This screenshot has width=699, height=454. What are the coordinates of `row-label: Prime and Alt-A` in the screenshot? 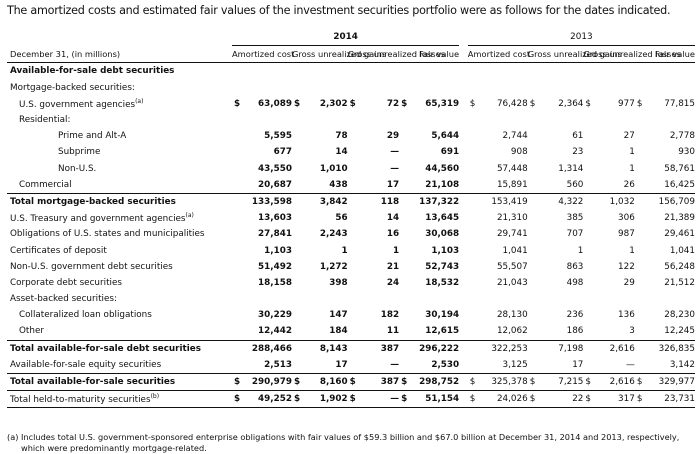 It's located at (119, 136).